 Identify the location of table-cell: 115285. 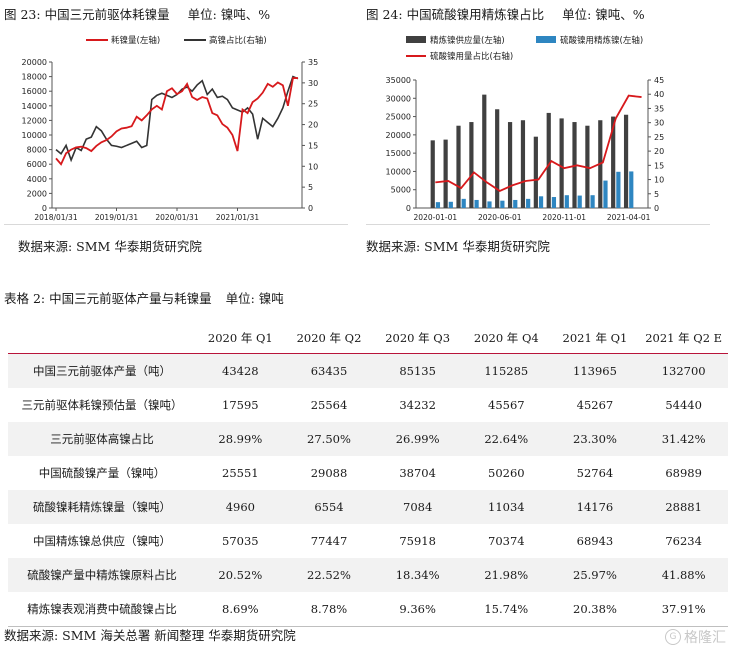
(506, 370).